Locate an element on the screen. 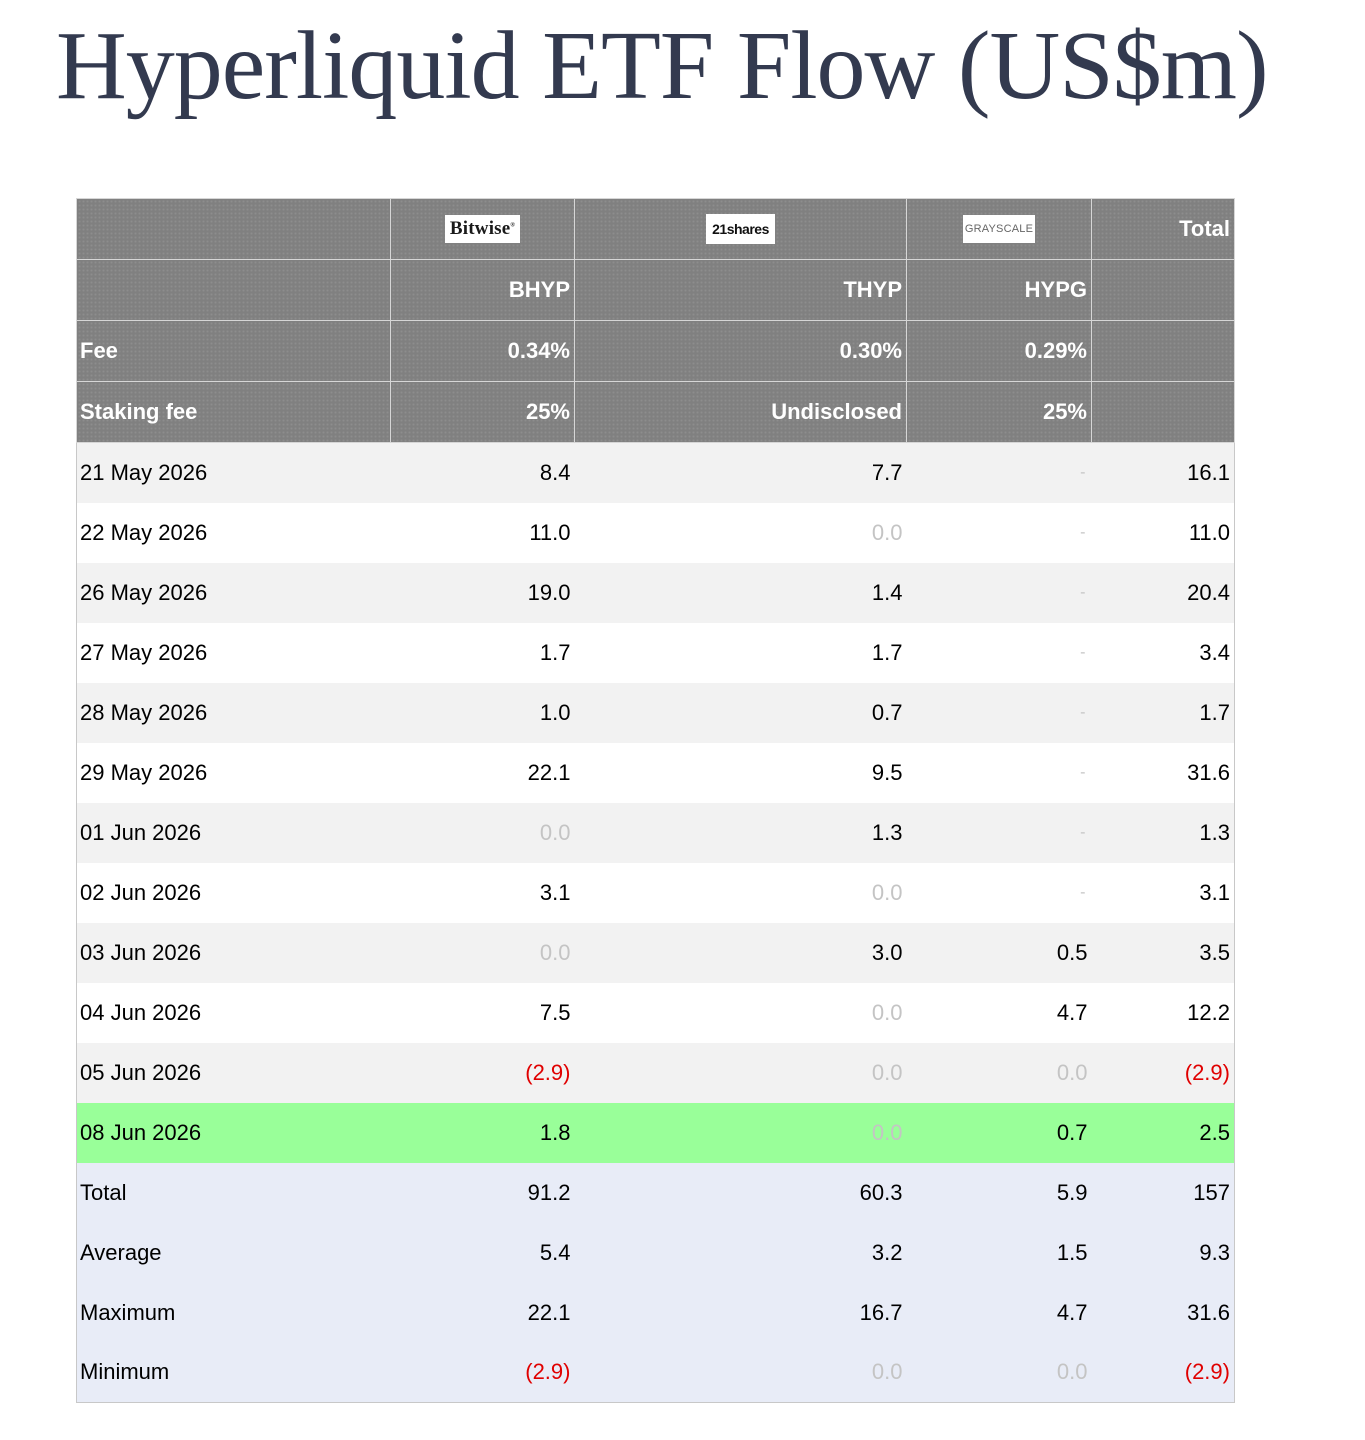 Image resolution: width=1365 pixels, height=1440 pixels. cell-bhyp: 5.4 is located at coordinates (482, 1252).